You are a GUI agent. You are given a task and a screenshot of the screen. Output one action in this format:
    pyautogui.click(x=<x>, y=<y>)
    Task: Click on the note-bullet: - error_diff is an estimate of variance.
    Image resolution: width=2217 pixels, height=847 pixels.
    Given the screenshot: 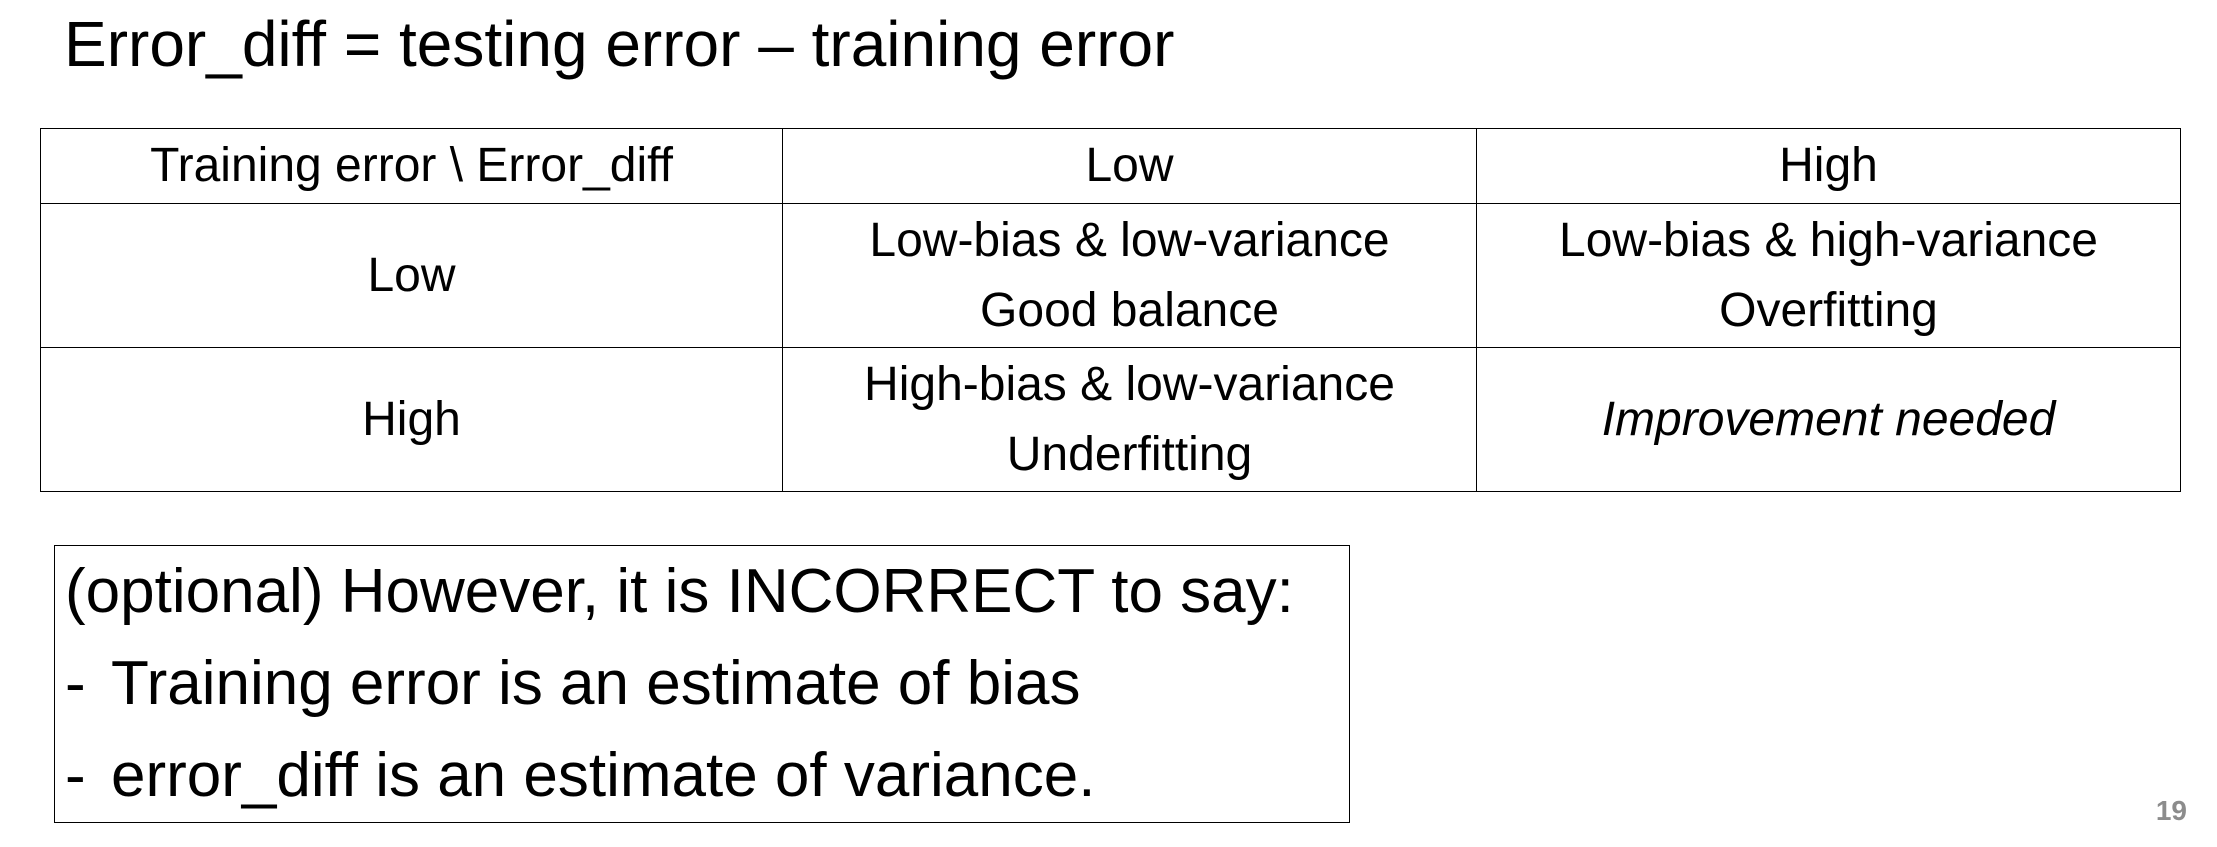 What is the action you would take?
    pyautogui.click(x=707, y=776)
    